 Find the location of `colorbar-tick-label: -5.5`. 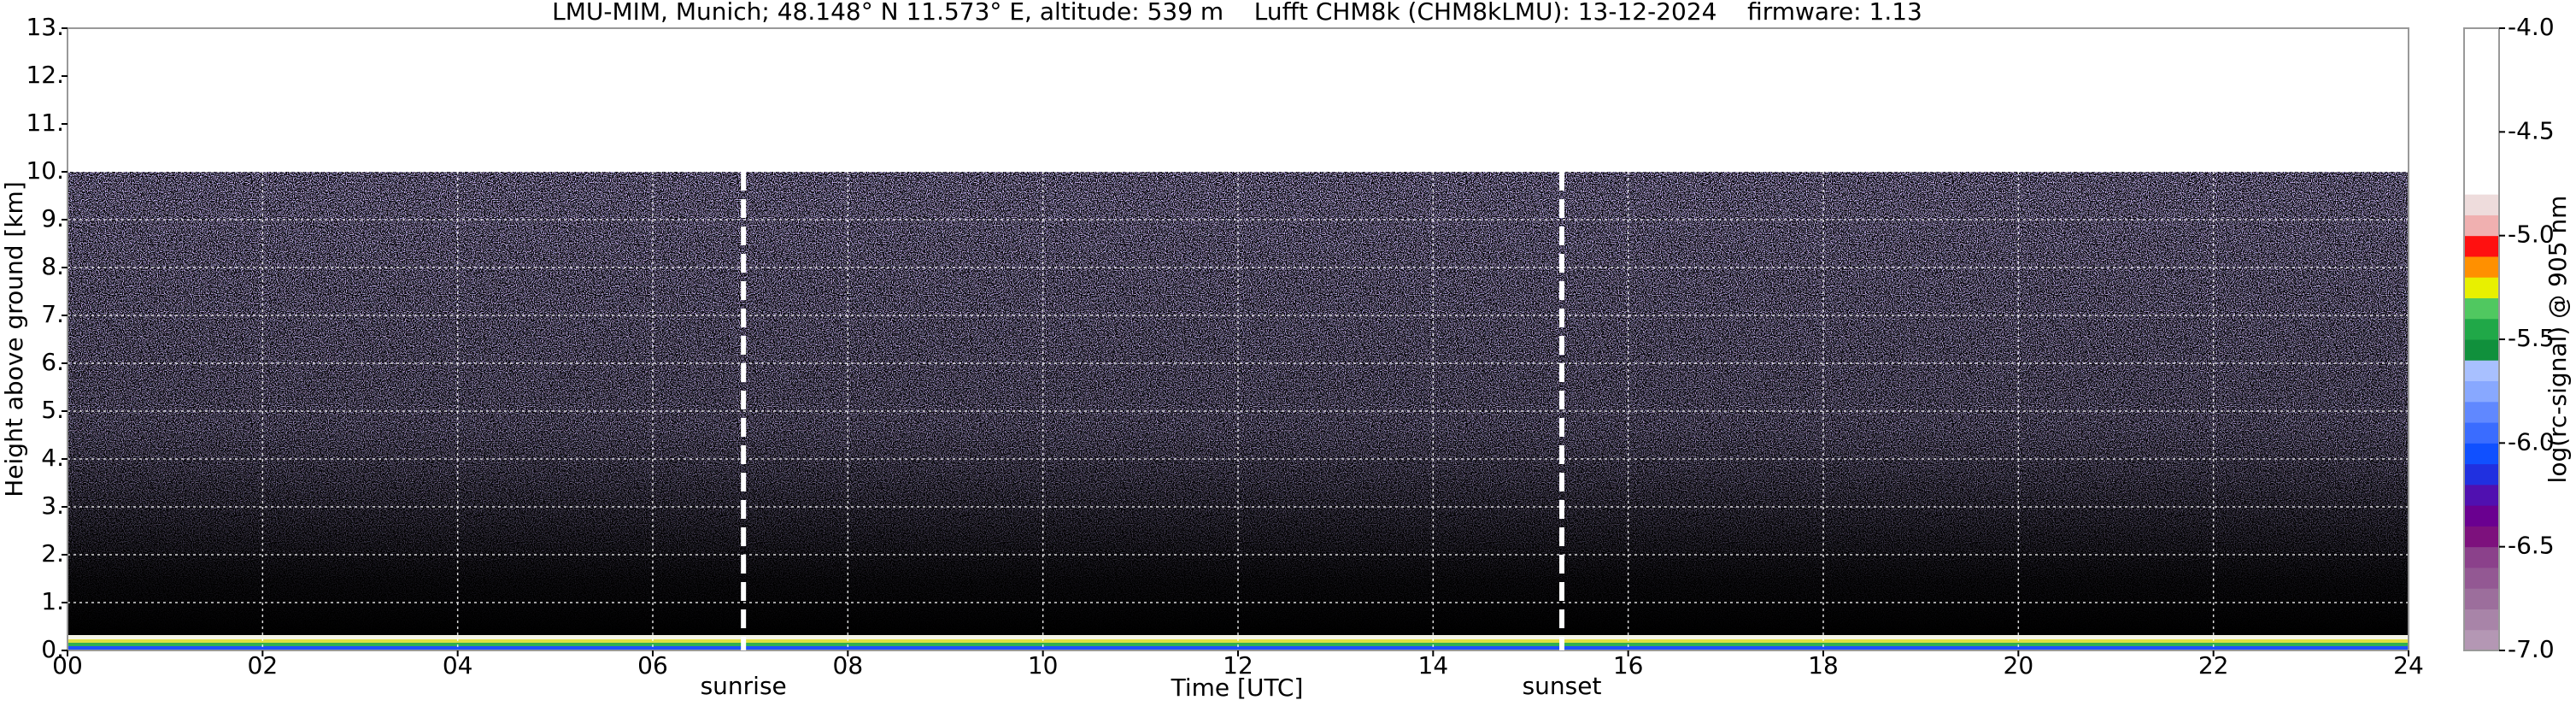

colorbar-tick-label: -5.5 is located at coordinates (2531, 338).